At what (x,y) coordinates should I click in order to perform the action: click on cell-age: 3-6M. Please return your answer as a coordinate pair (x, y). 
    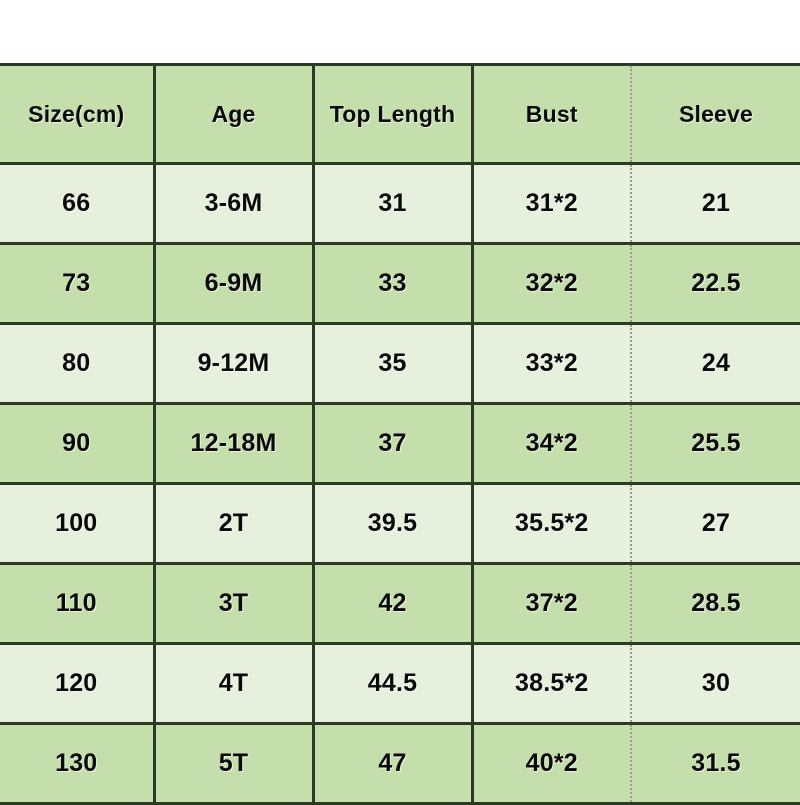
    Looking at the image, I should click on (232, 203).